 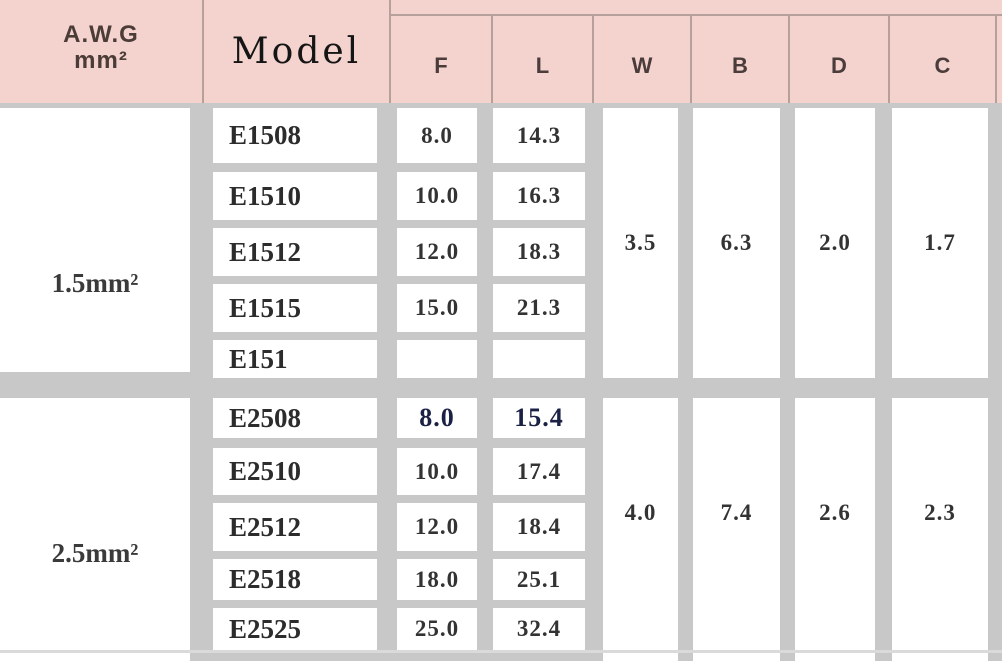 I want to click on f-value-cell: 25.0, so click(x=437, y=629).